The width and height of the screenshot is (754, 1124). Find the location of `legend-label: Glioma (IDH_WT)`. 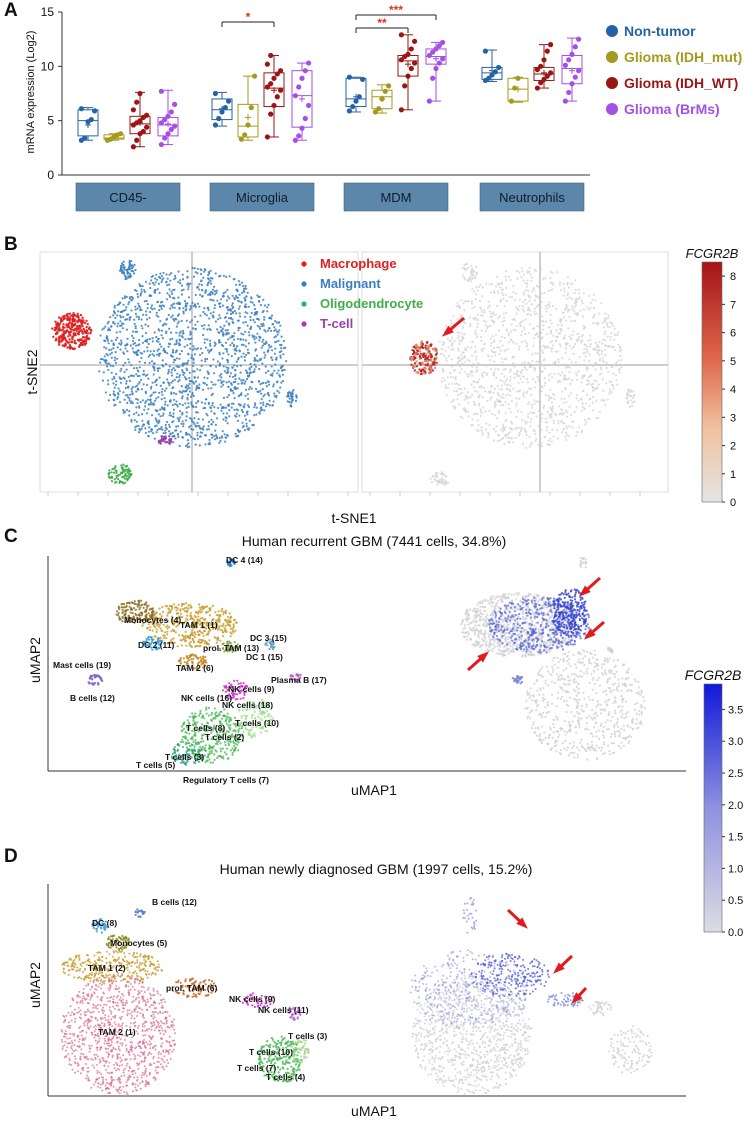

legend-label: Glioma (IDH_WT) is located at coordinates (681, 83).